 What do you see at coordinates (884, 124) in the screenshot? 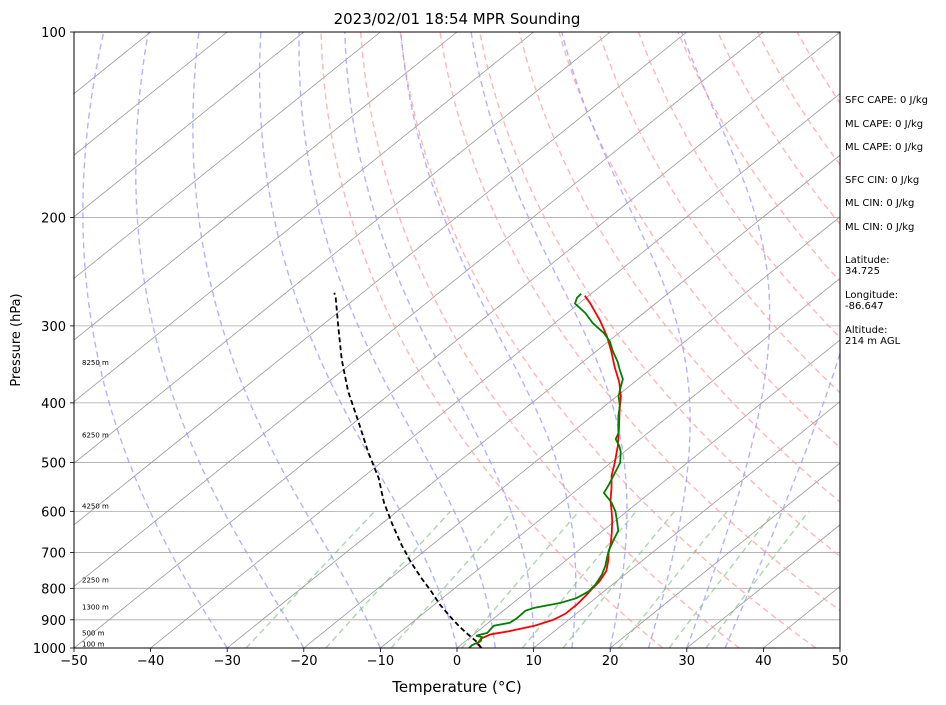
I see `ml-cape-text: ML CAPE: 0 J/kg` at bounding box center [884, 124].